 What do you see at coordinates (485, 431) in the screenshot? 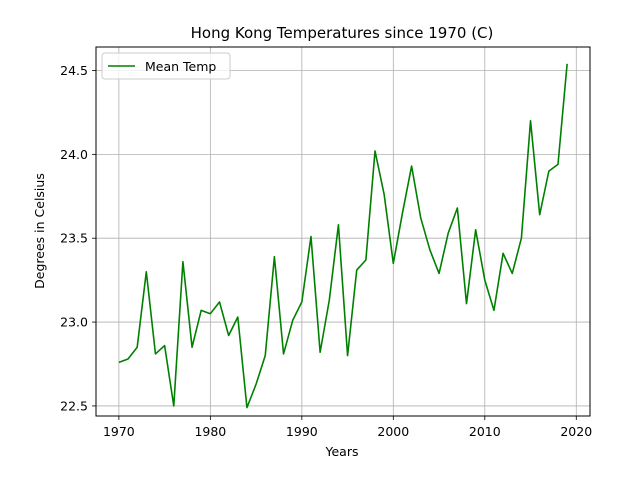
I see `x-tick-label: 2010` at bounding box center [485, 431].